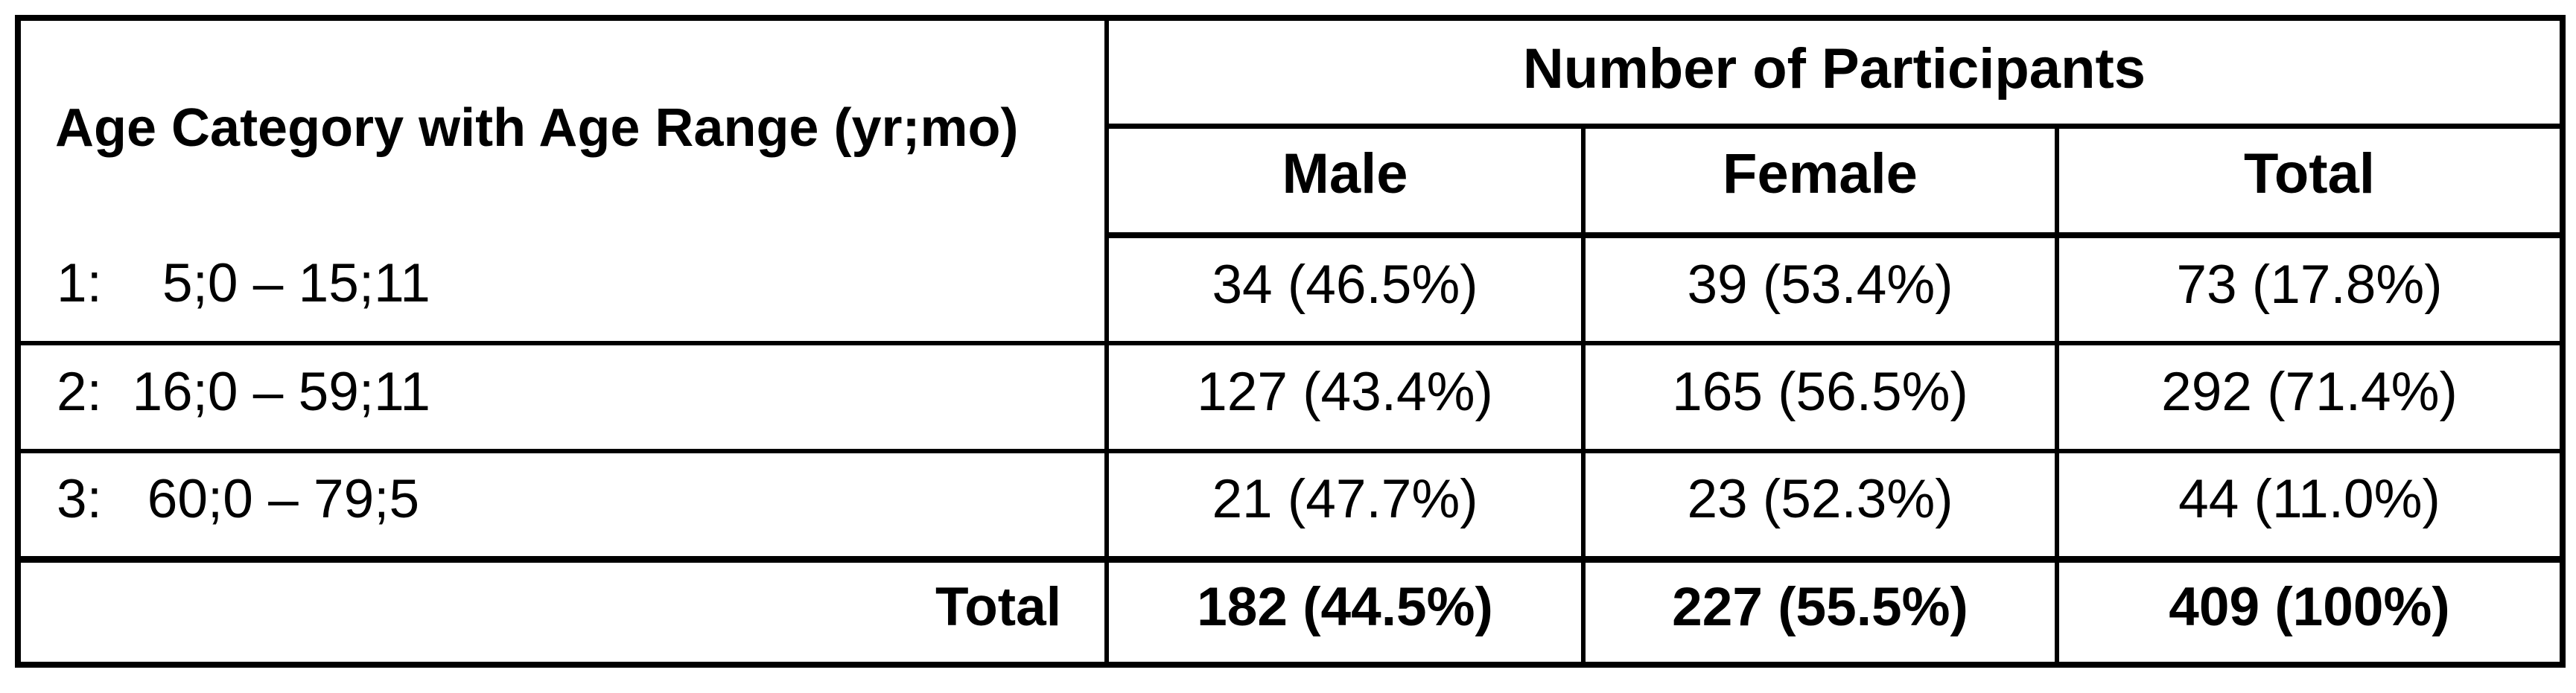 The height and width of the screenshot is (693, 2576). I want to click on total-male-cell: 182 (44.5%), so click(1343, 612).